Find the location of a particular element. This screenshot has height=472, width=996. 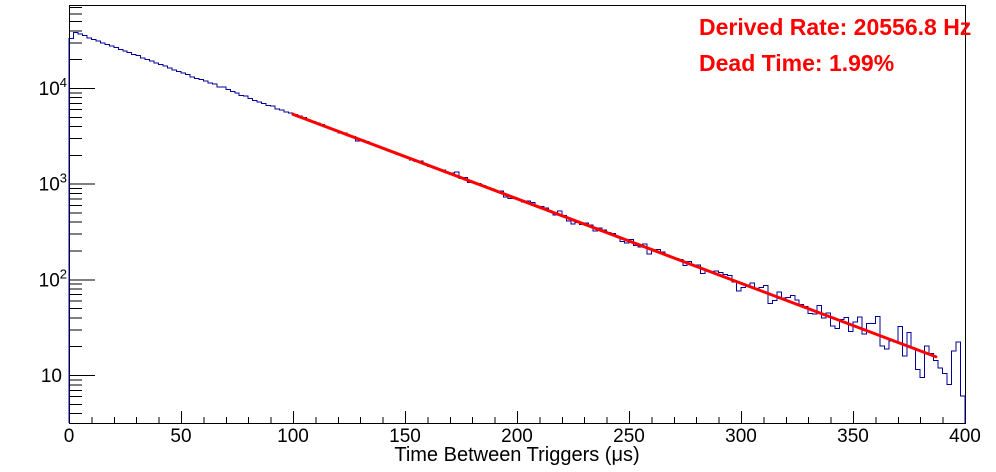

svg-text: 300 is located at coordinates (741, 436).